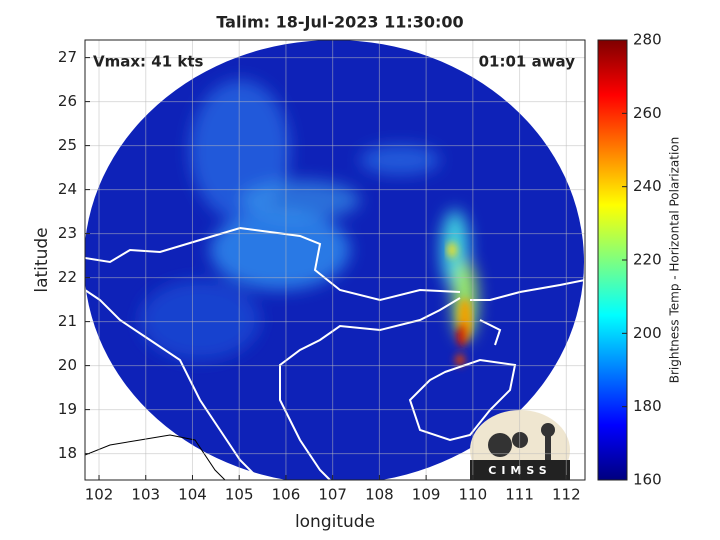 The image size is (720, 540). Describe the element at coordinates (148, 62) in the screenshot. I see `annotation: Vmax: 41 kts` at that location.